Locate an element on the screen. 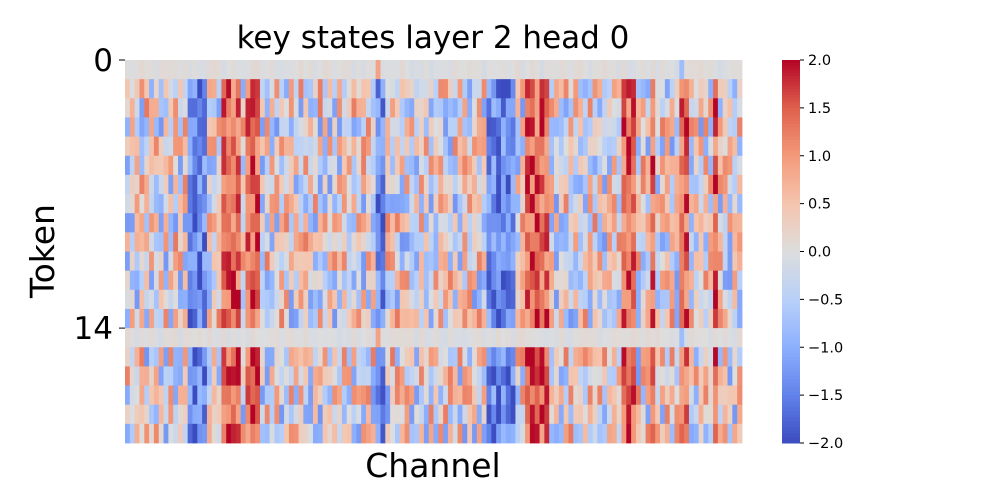  colorbar-tick-label: −2.0 is located at coordinates (825, 444).